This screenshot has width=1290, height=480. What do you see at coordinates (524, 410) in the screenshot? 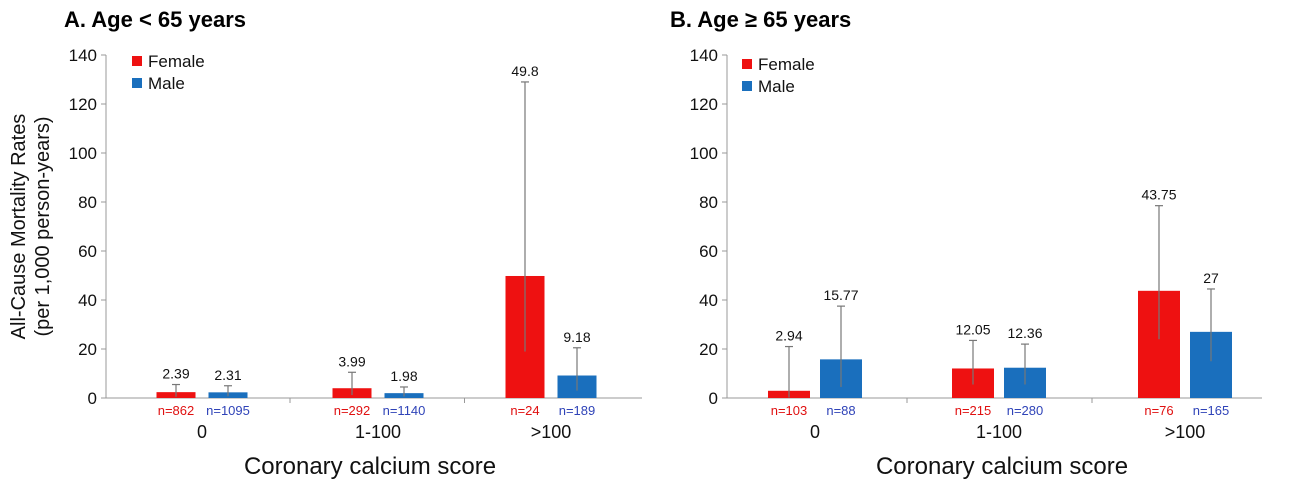
I see `sample-size-label: n=24` at bounding box center [524, 410].